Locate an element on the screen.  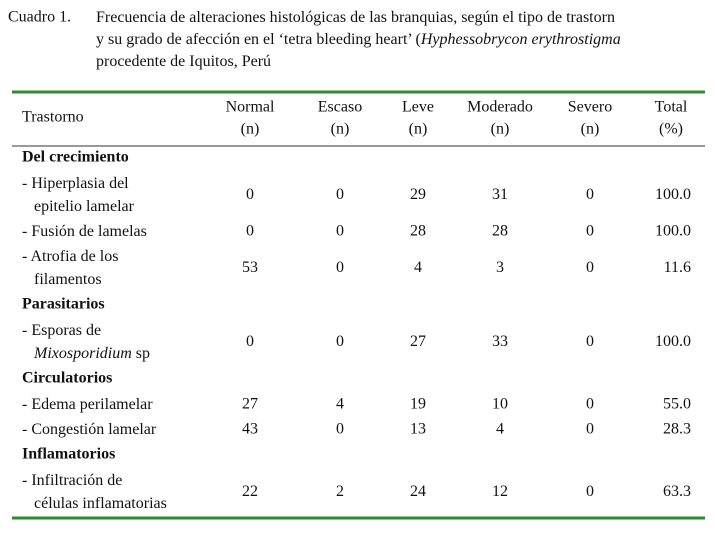
row-label: - Congestión lamelar is located at coordinates (89, 429).